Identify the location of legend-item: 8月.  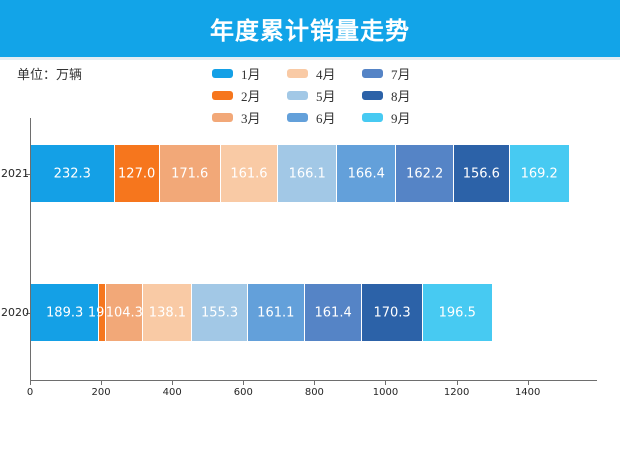
(399, 95).